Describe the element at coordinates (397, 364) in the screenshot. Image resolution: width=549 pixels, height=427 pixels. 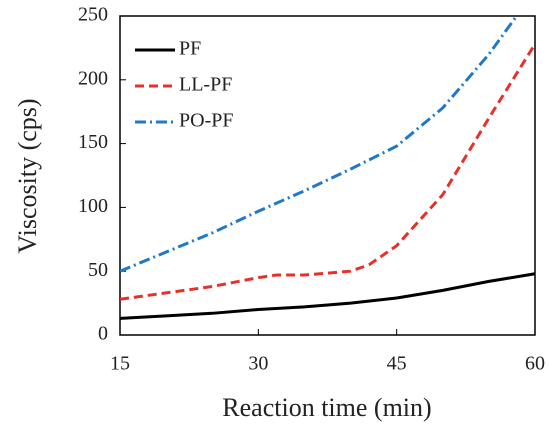
I see `x-tick-label: 45` at that location.